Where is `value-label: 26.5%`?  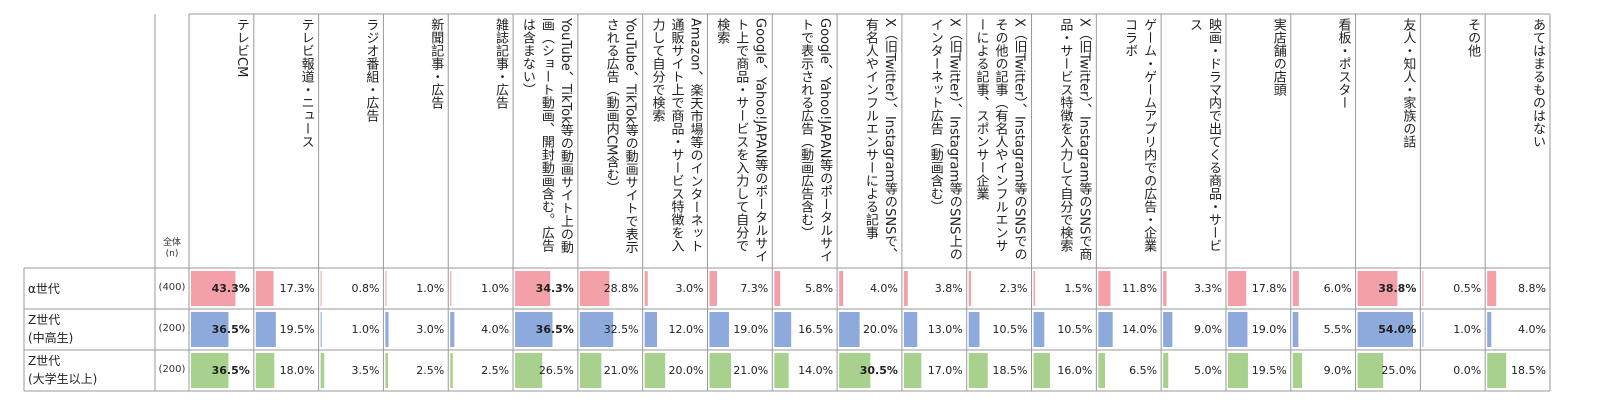 value-label: 26.5% is located at coordinates (556, 370).